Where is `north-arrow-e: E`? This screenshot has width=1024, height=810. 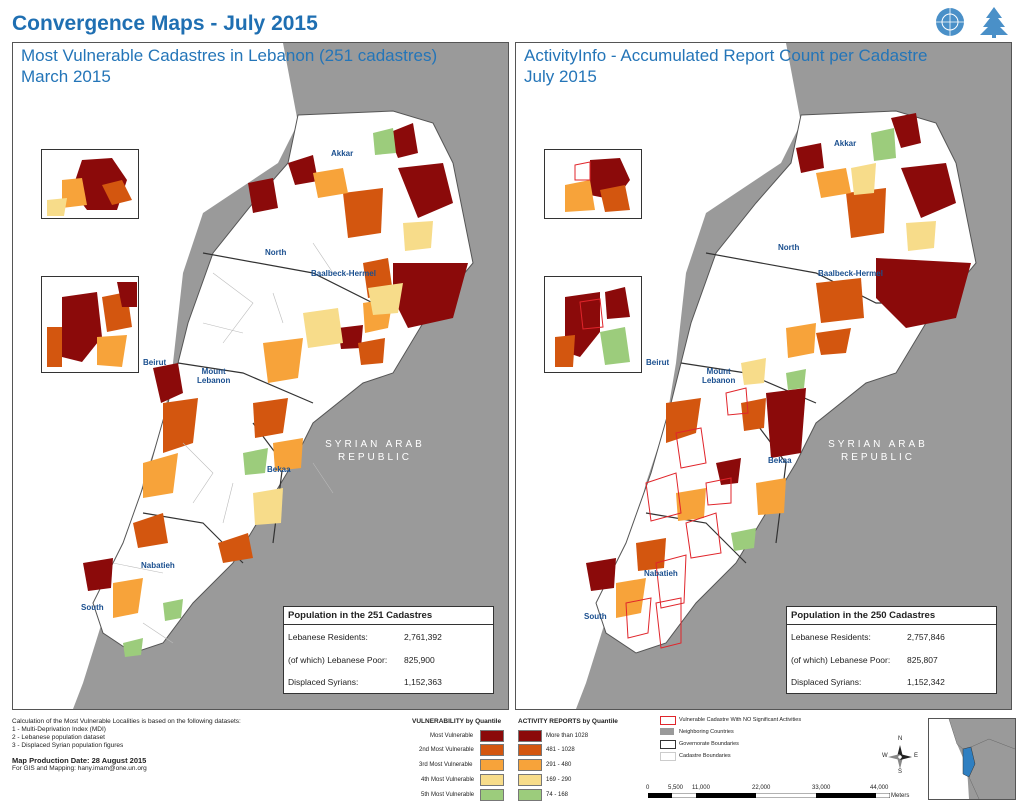
north-arrow-e: E is located at coordinates (916, 756).